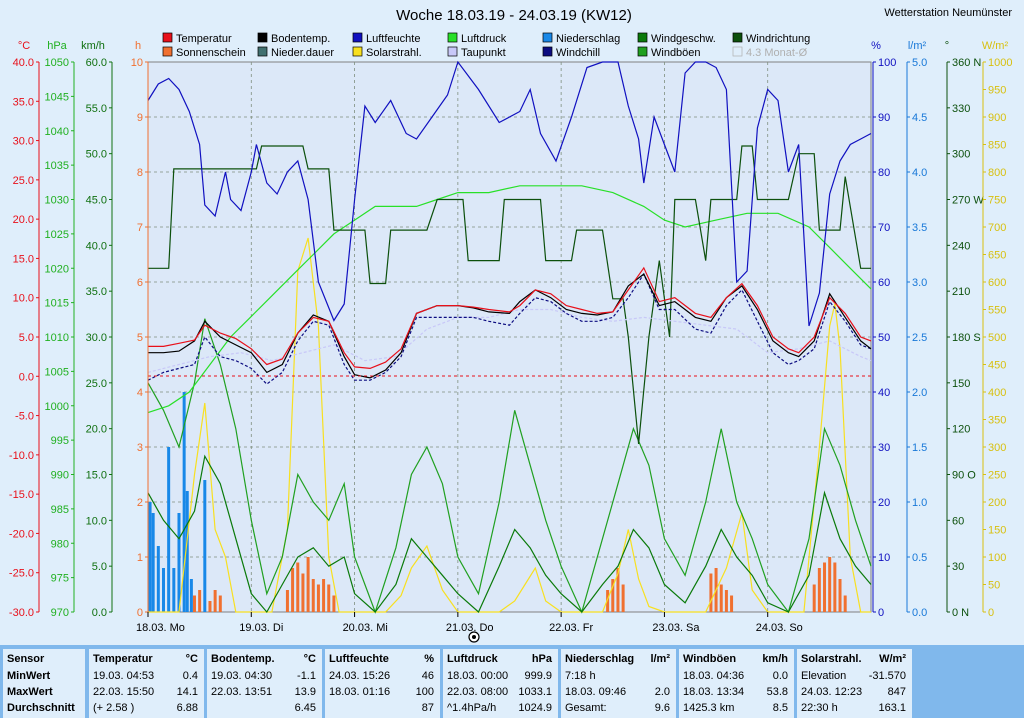 This screenshot has height=718, width=1024. Describe the element at coordinates (190, 676) in the screenshot. I see `stats-value: 0.4` at that location.